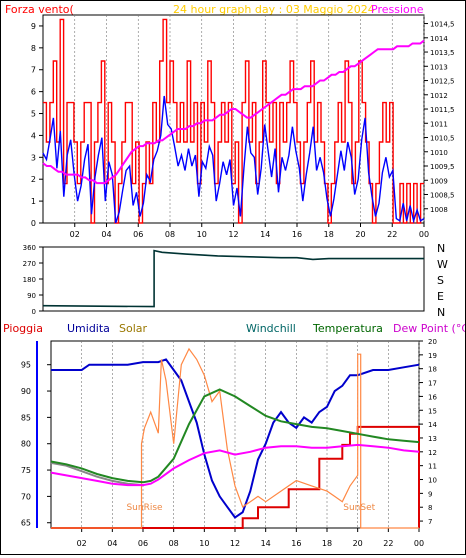 Image resolution: width=466 pixels, height=558 pixels. What do you see at coordinates (360, 234) in the screenshot?
I see `top-x-tick-label: 20` at bounding box center [360, 234].